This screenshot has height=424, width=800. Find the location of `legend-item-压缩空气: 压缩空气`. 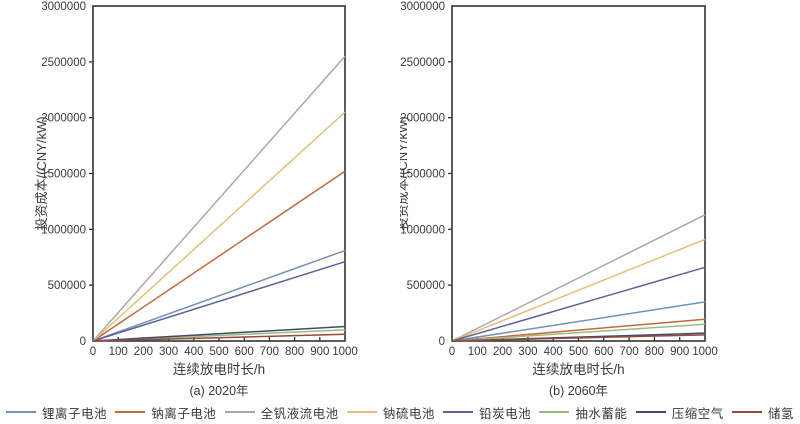

legend-item-压缩空气: 压缩空气 is located at coordinates (679, 412).